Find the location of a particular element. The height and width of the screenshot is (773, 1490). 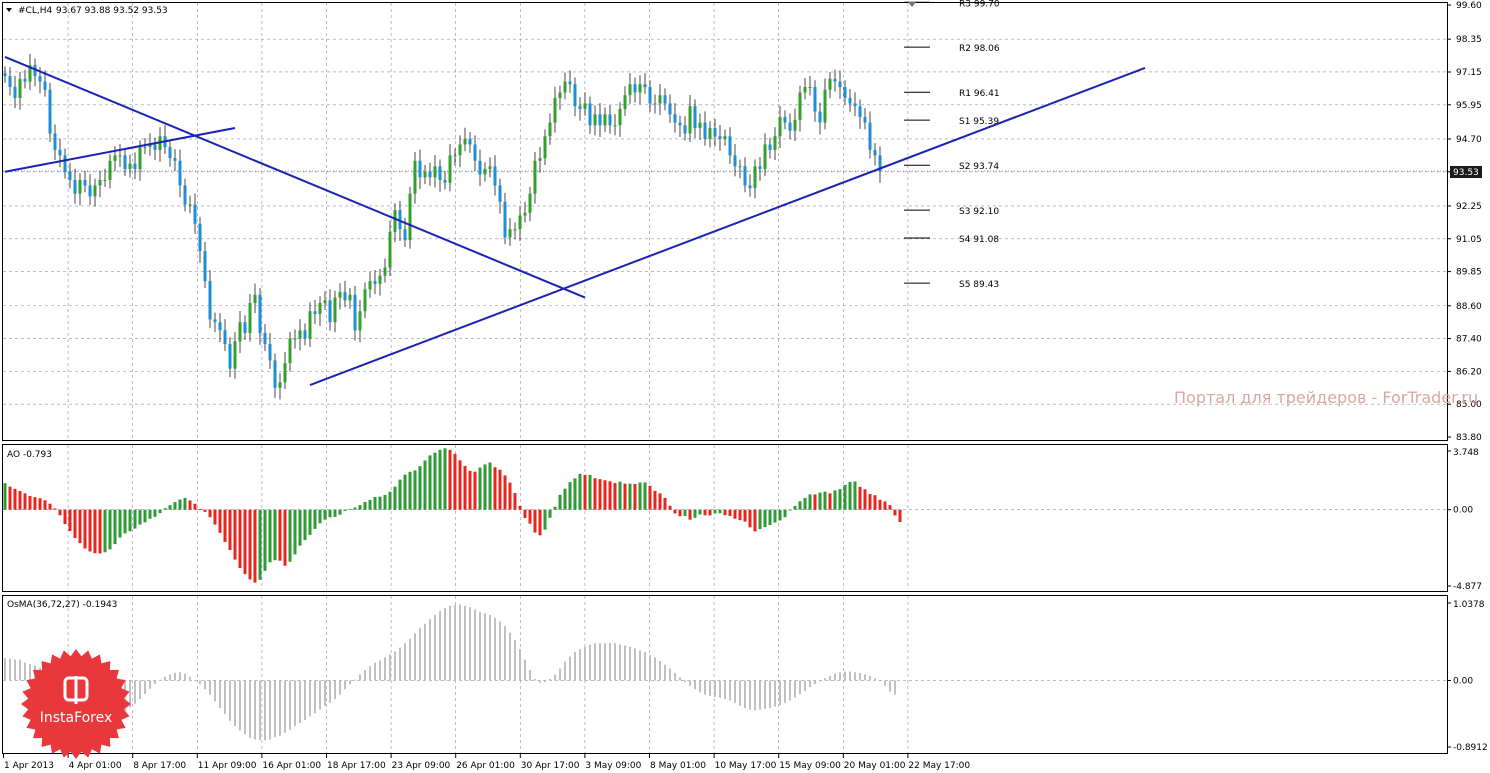

time-tick-label: 20 May 01:00 is located at coordinates (875, 766).